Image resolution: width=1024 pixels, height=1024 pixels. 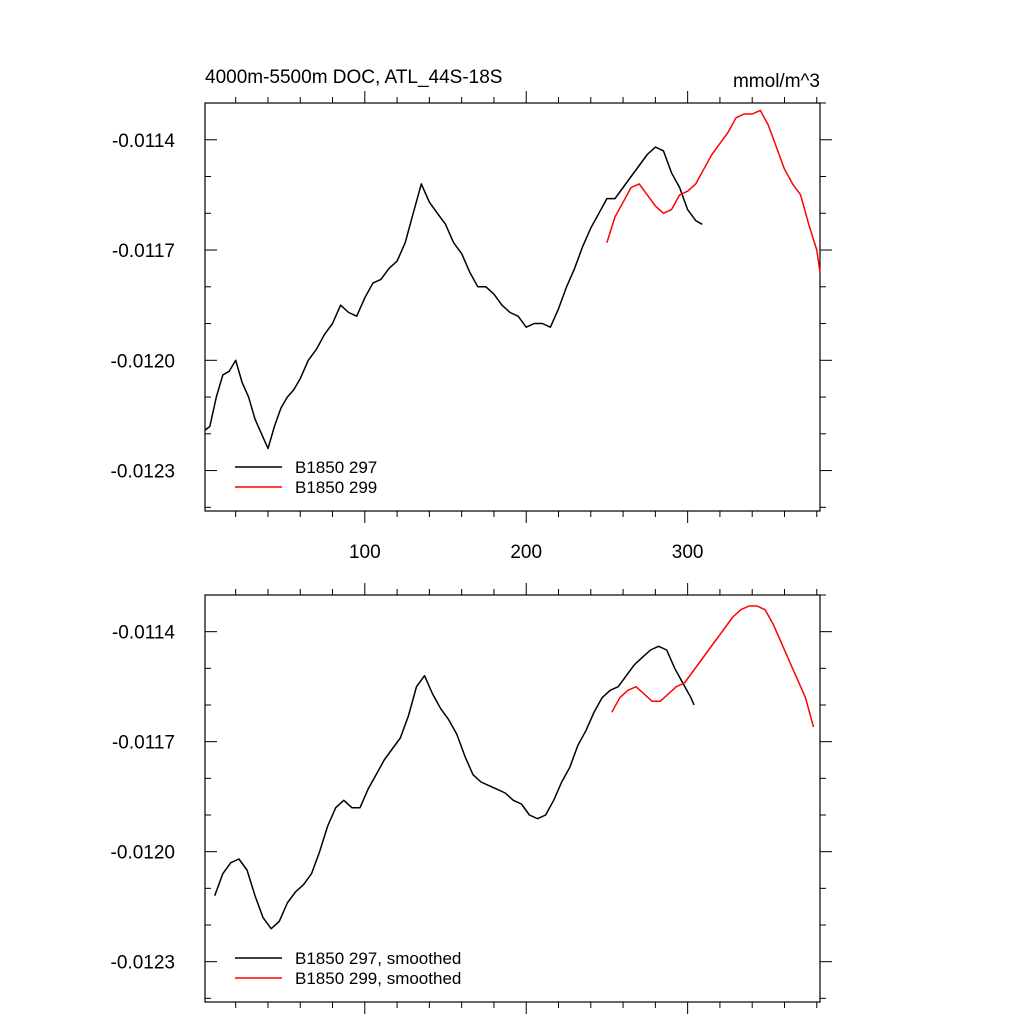 I want to click on panel1-legend-label: B1850 297, so click(x=336, y=467).